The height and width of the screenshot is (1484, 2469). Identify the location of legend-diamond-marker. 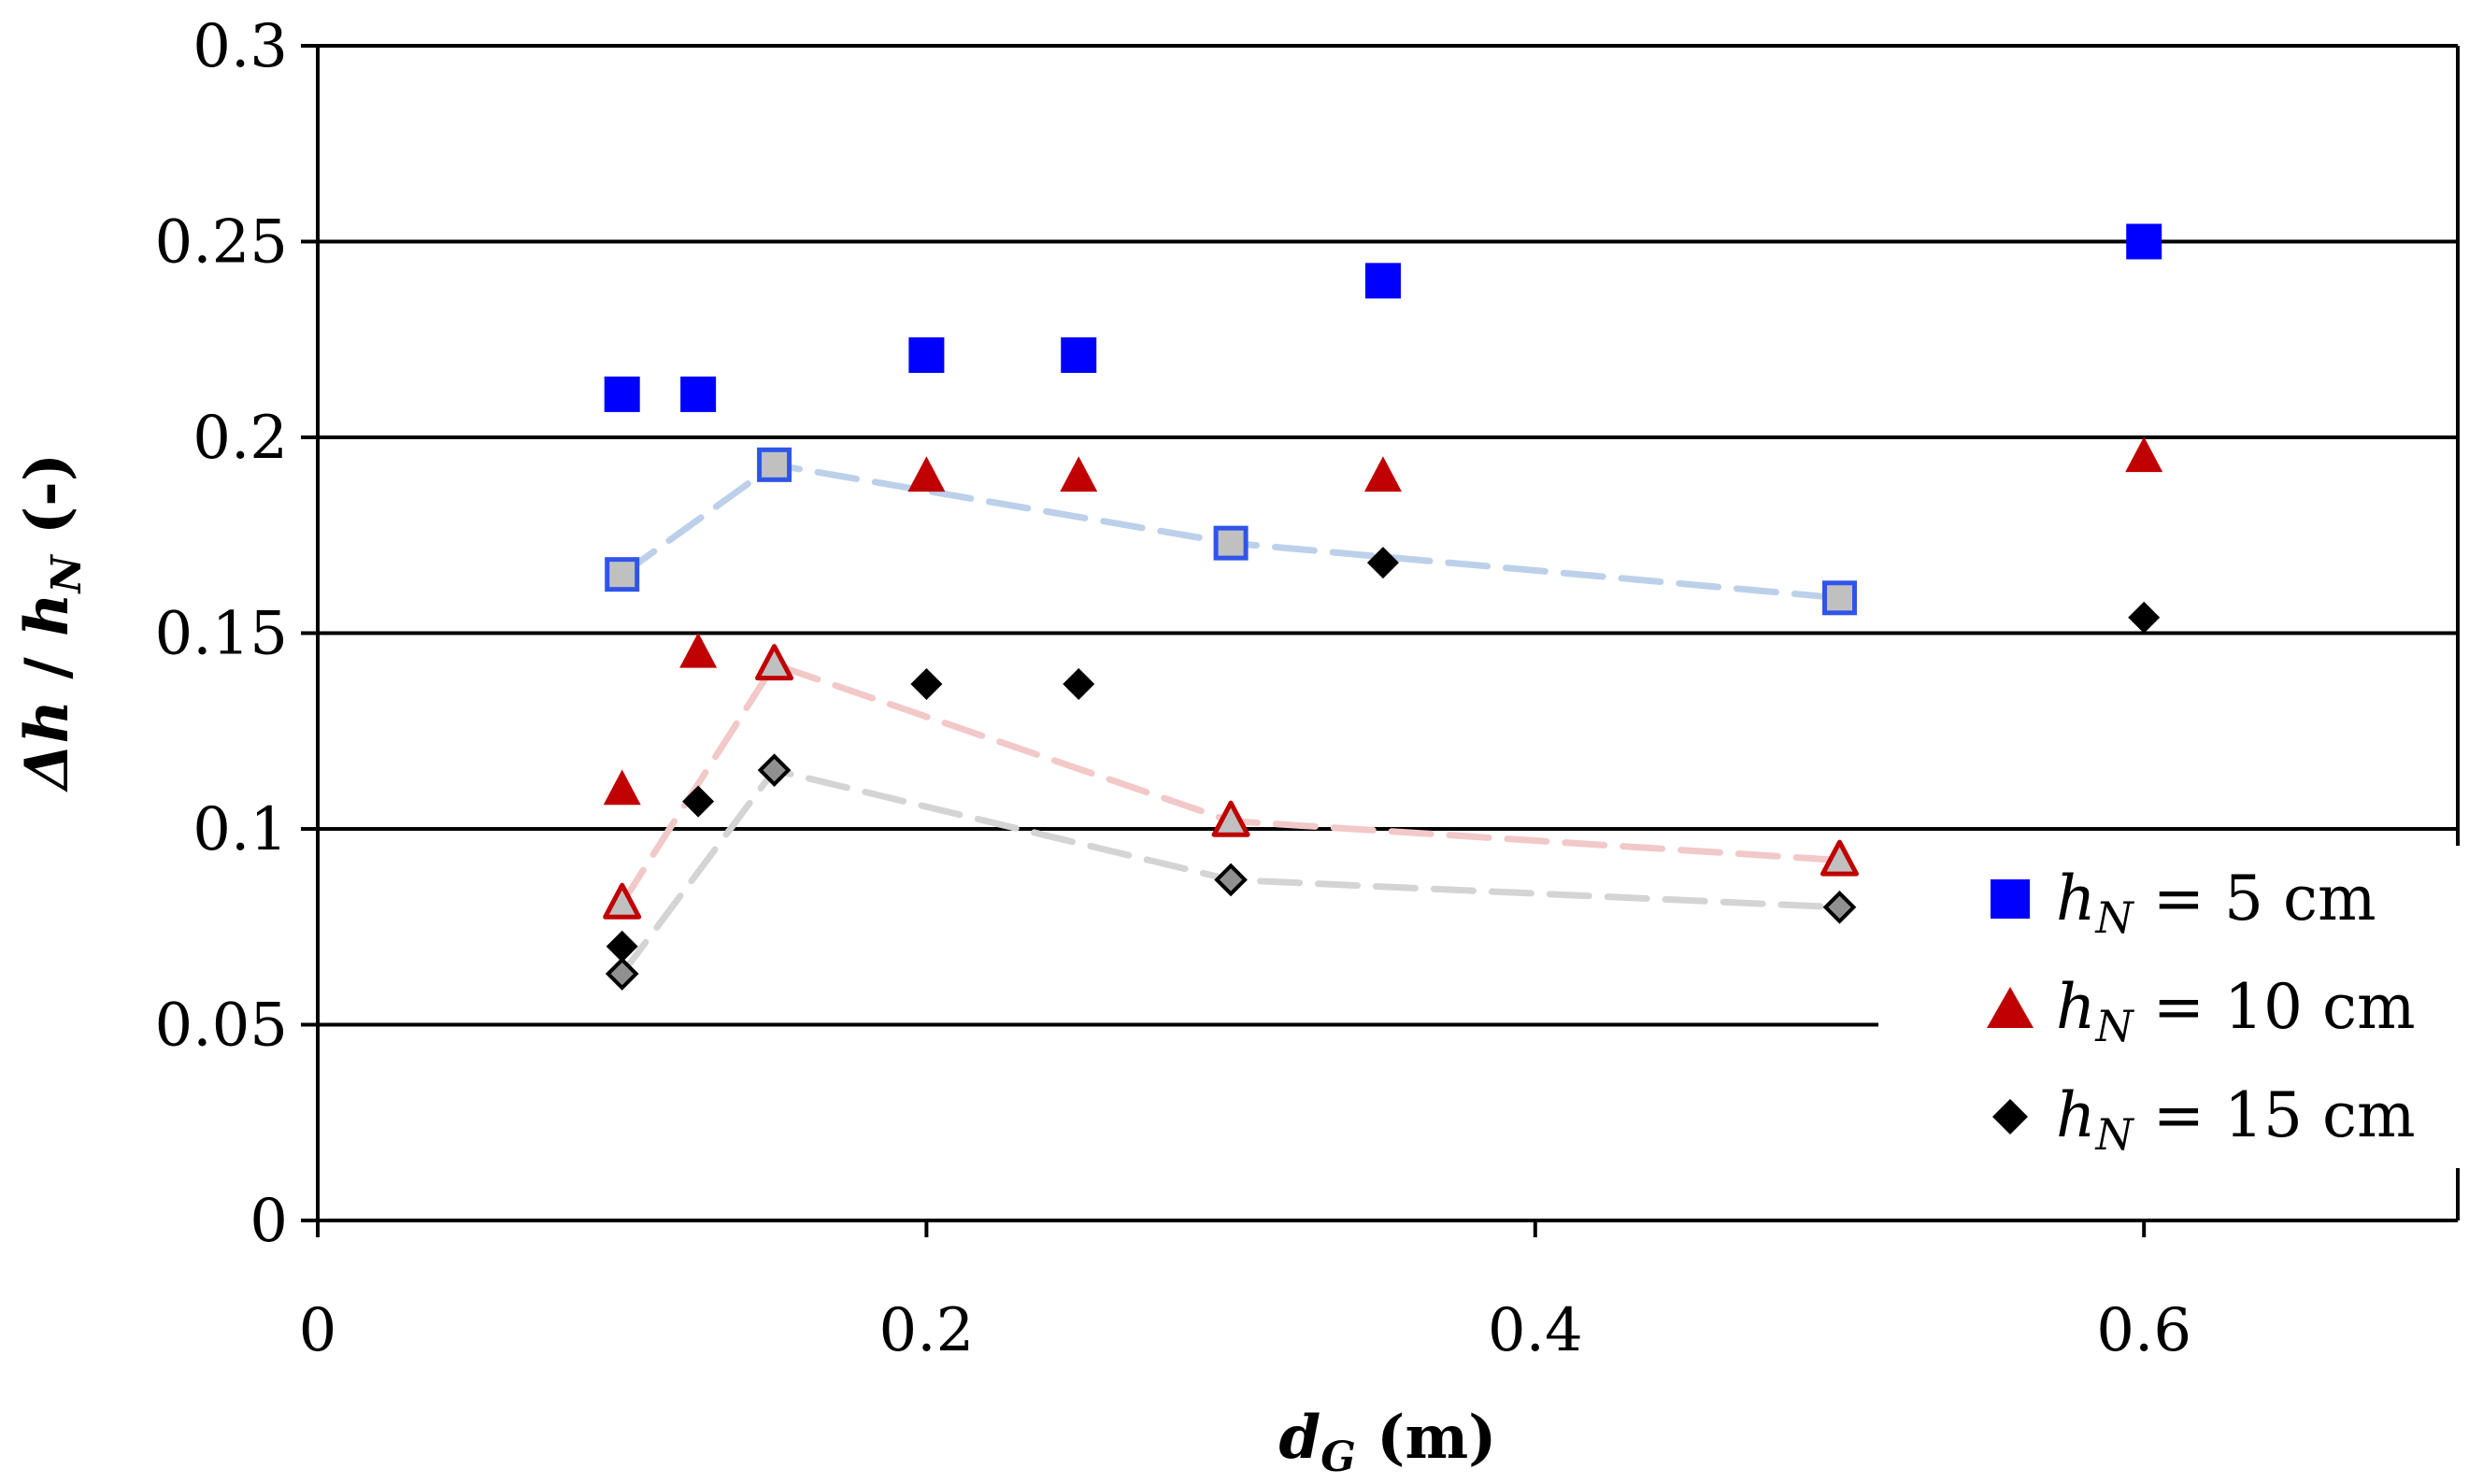
(2010, 1116).